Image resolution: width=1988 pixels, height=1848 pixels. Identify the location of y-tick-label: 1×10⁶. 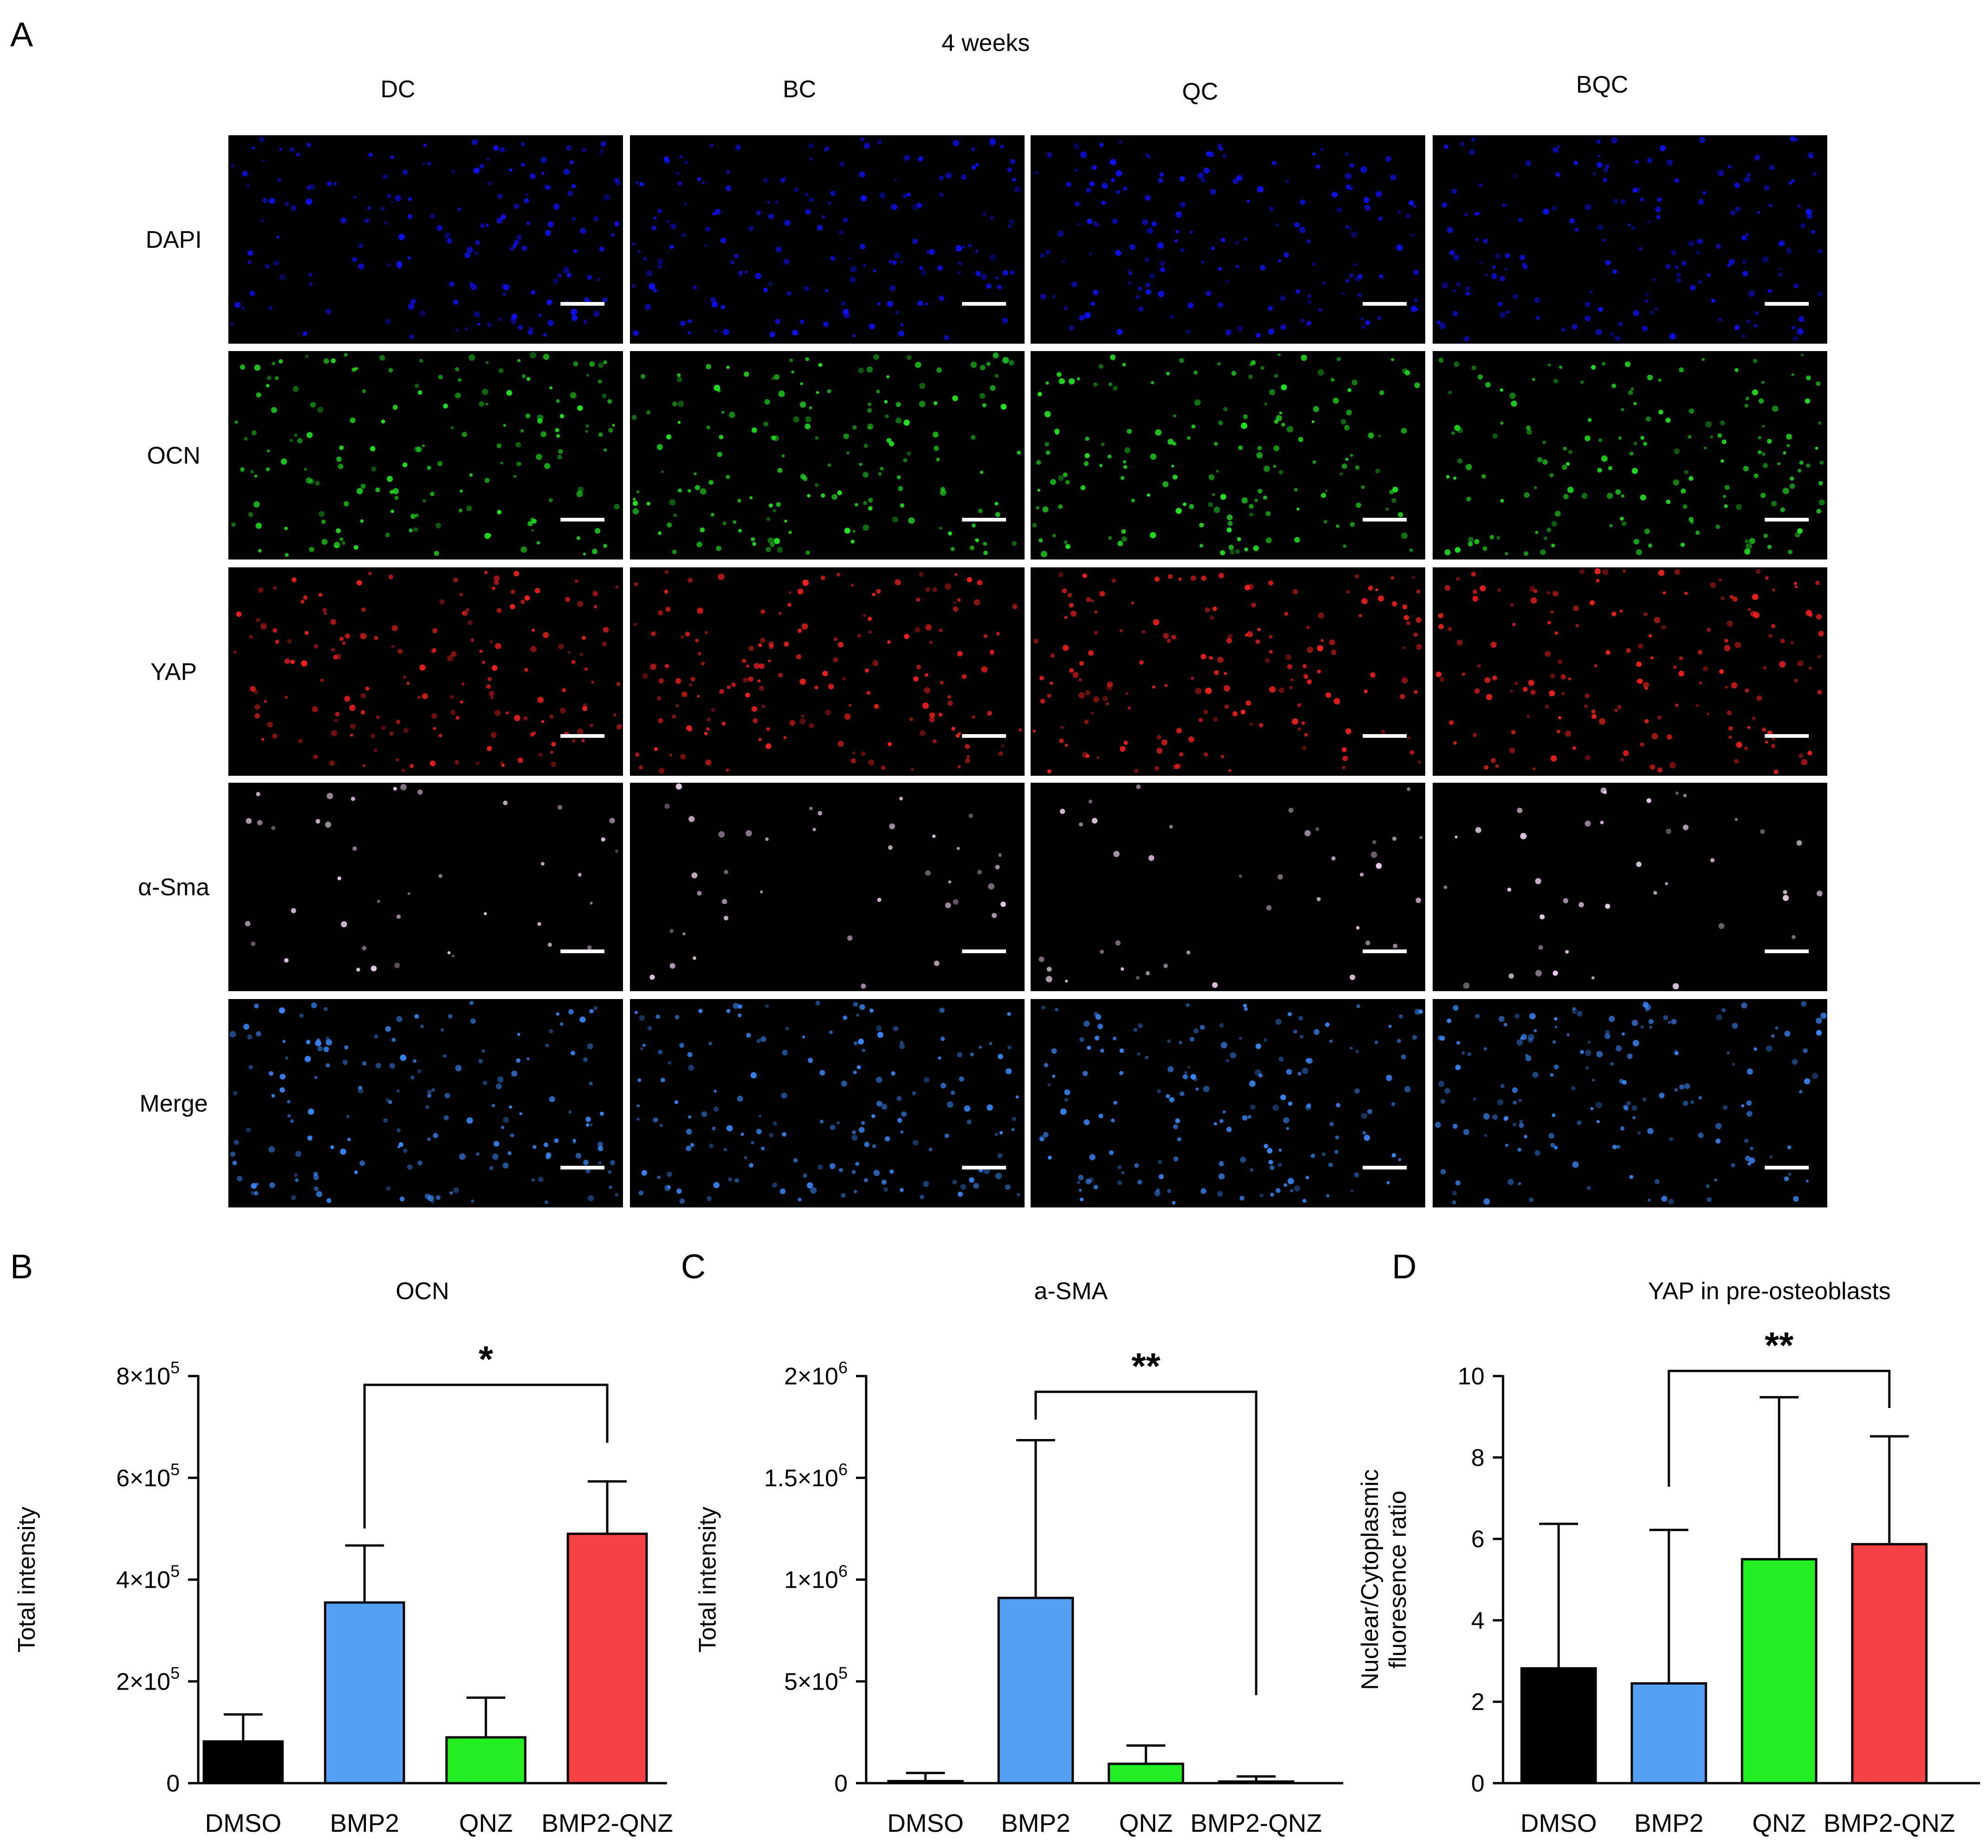
(816, 1578).